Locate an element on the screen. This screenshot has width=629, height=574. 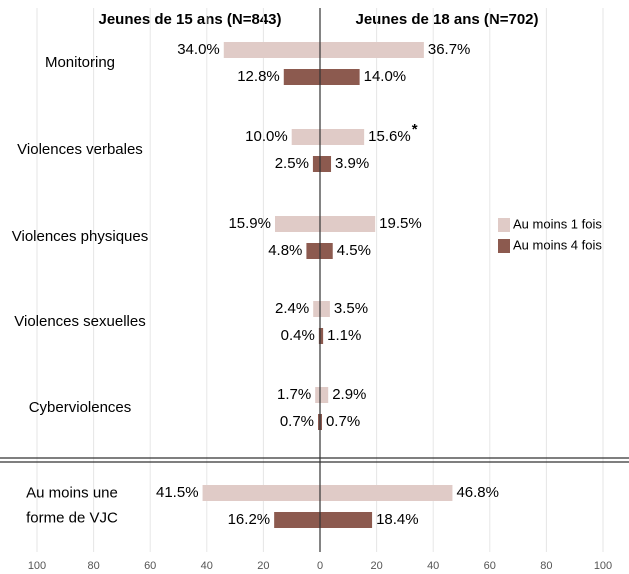
value-label: 15.9% is located at coordinates (249, 223).